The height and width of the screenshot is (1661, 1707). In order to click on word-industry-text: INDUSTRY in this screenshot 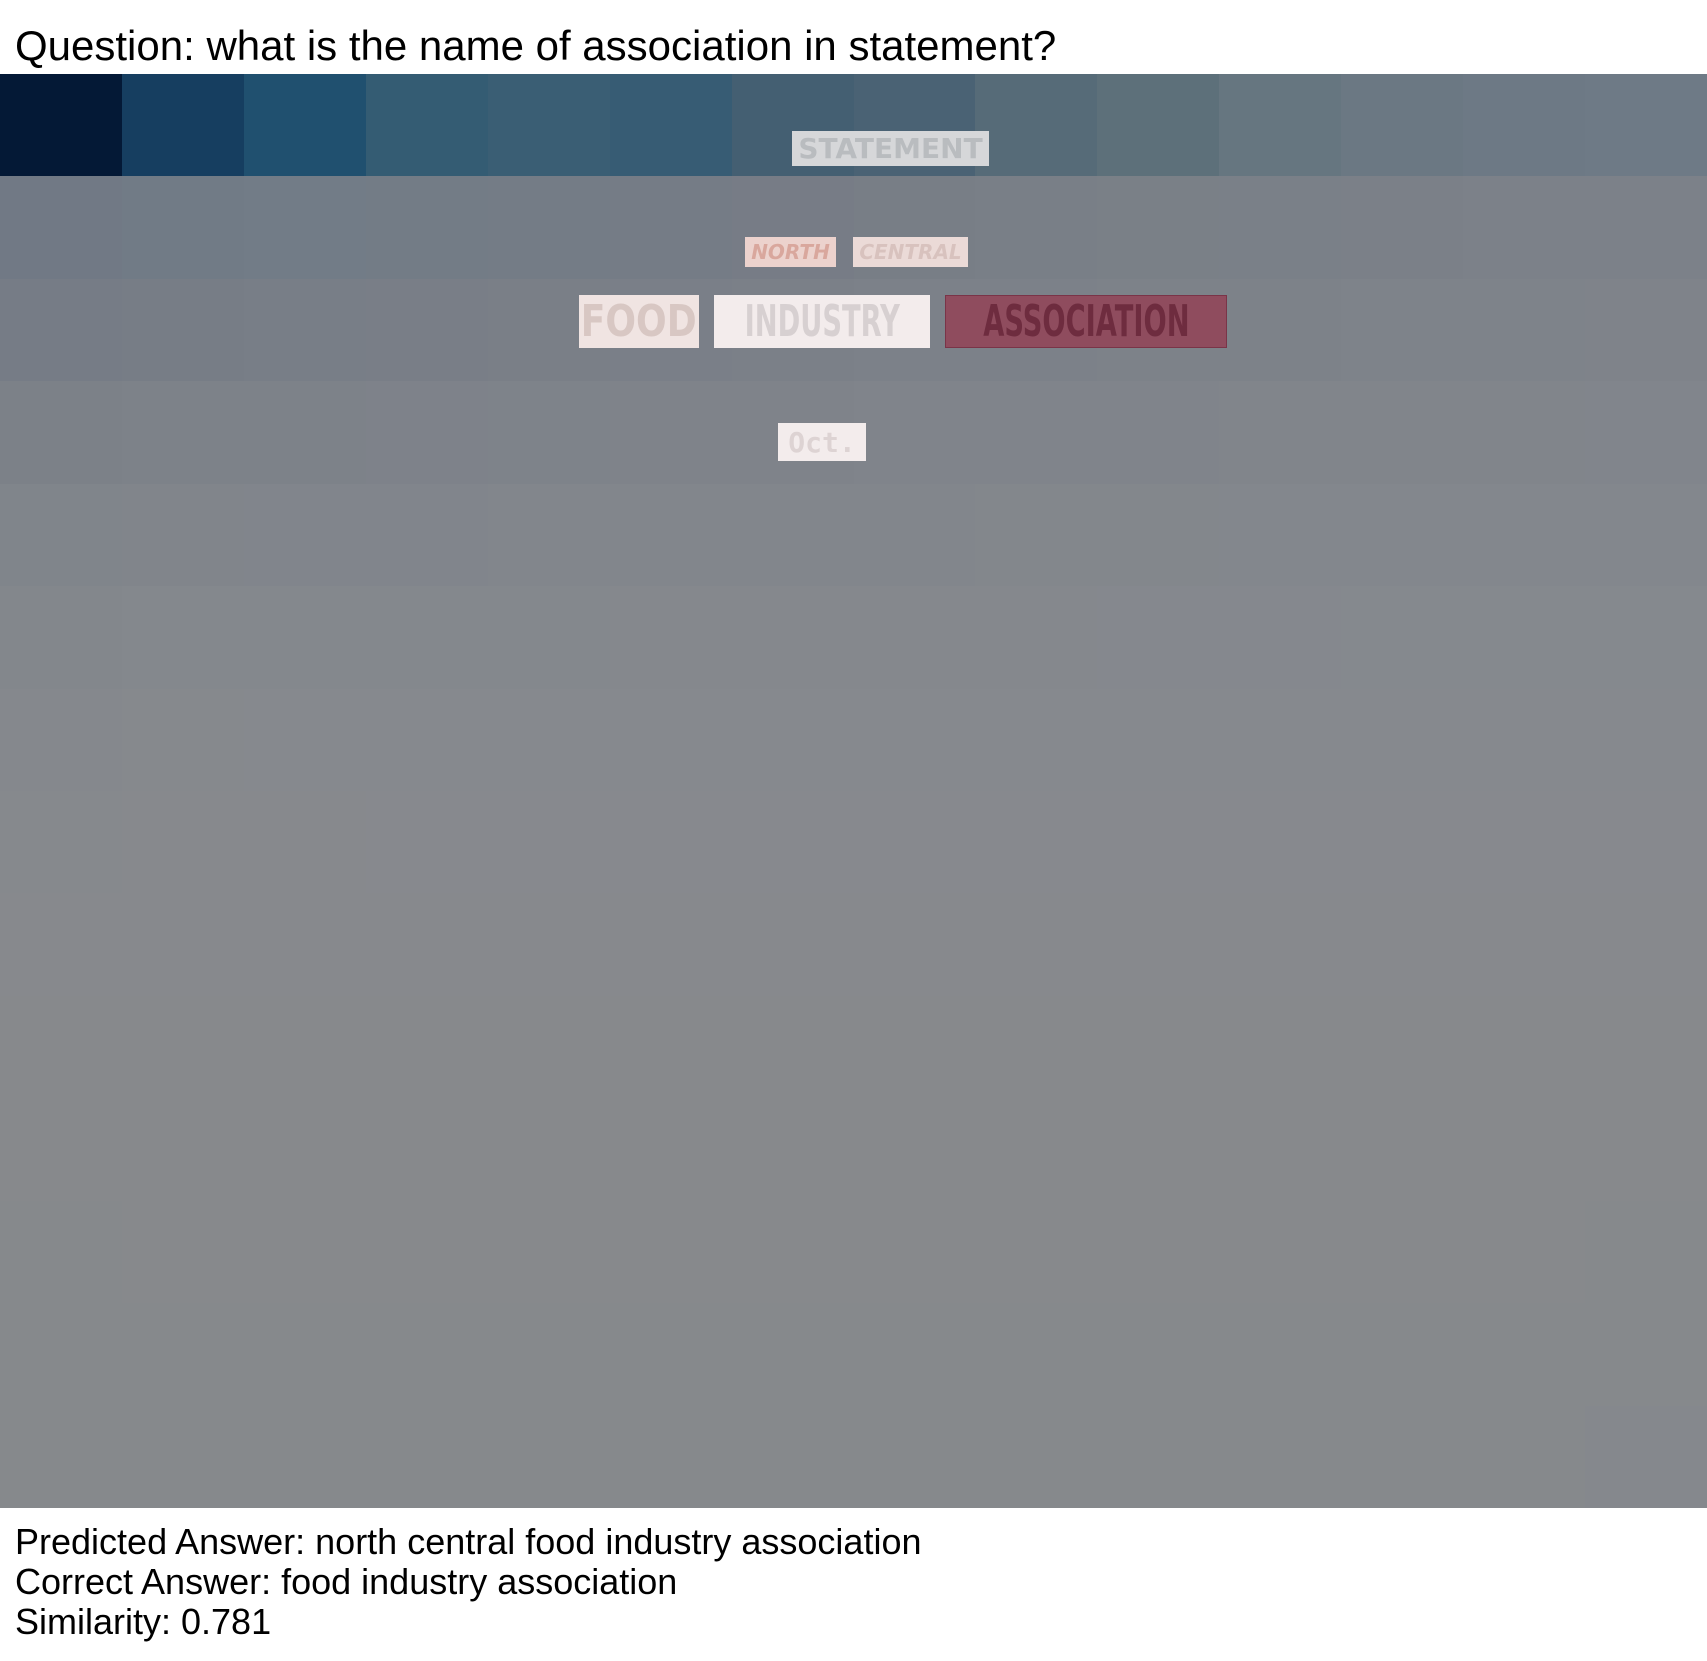, I will do `click(822, 321)`.